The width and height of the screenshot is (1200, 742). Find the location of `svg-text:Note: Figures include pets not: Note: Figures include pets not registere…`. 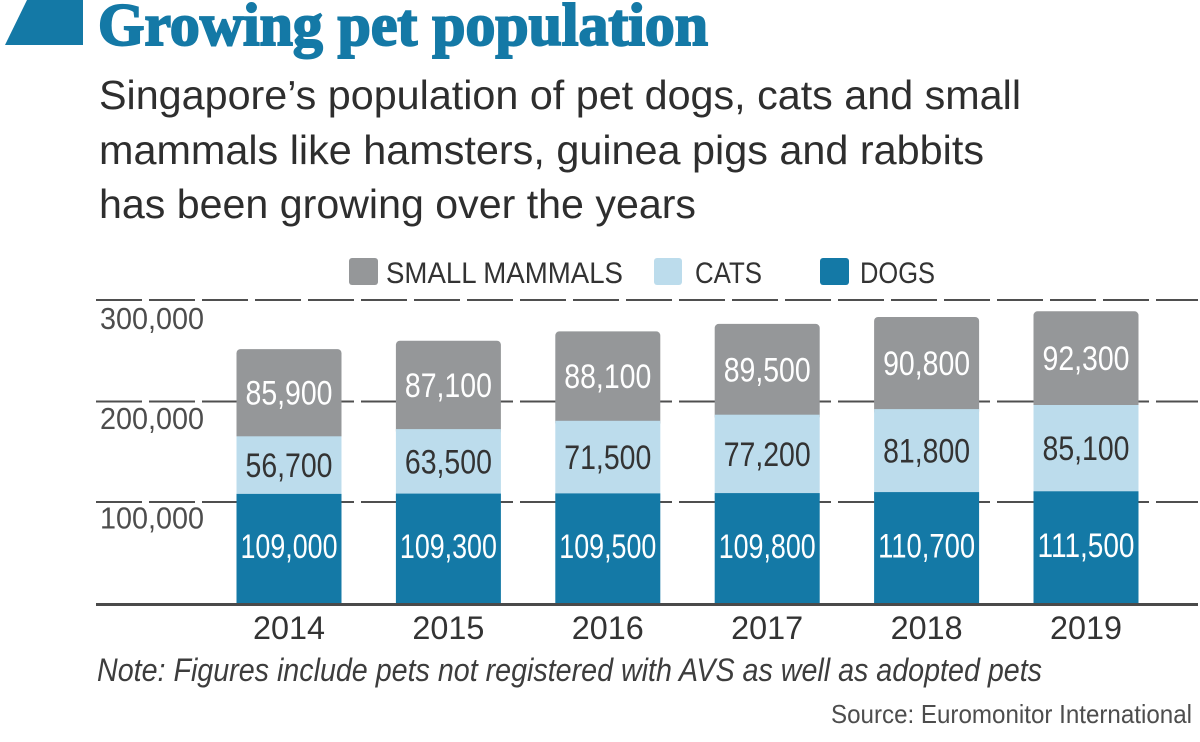

svg-text:Note: Figures include pets not: Note: Figures include pets not registere… is located at coordinates (569, 670).